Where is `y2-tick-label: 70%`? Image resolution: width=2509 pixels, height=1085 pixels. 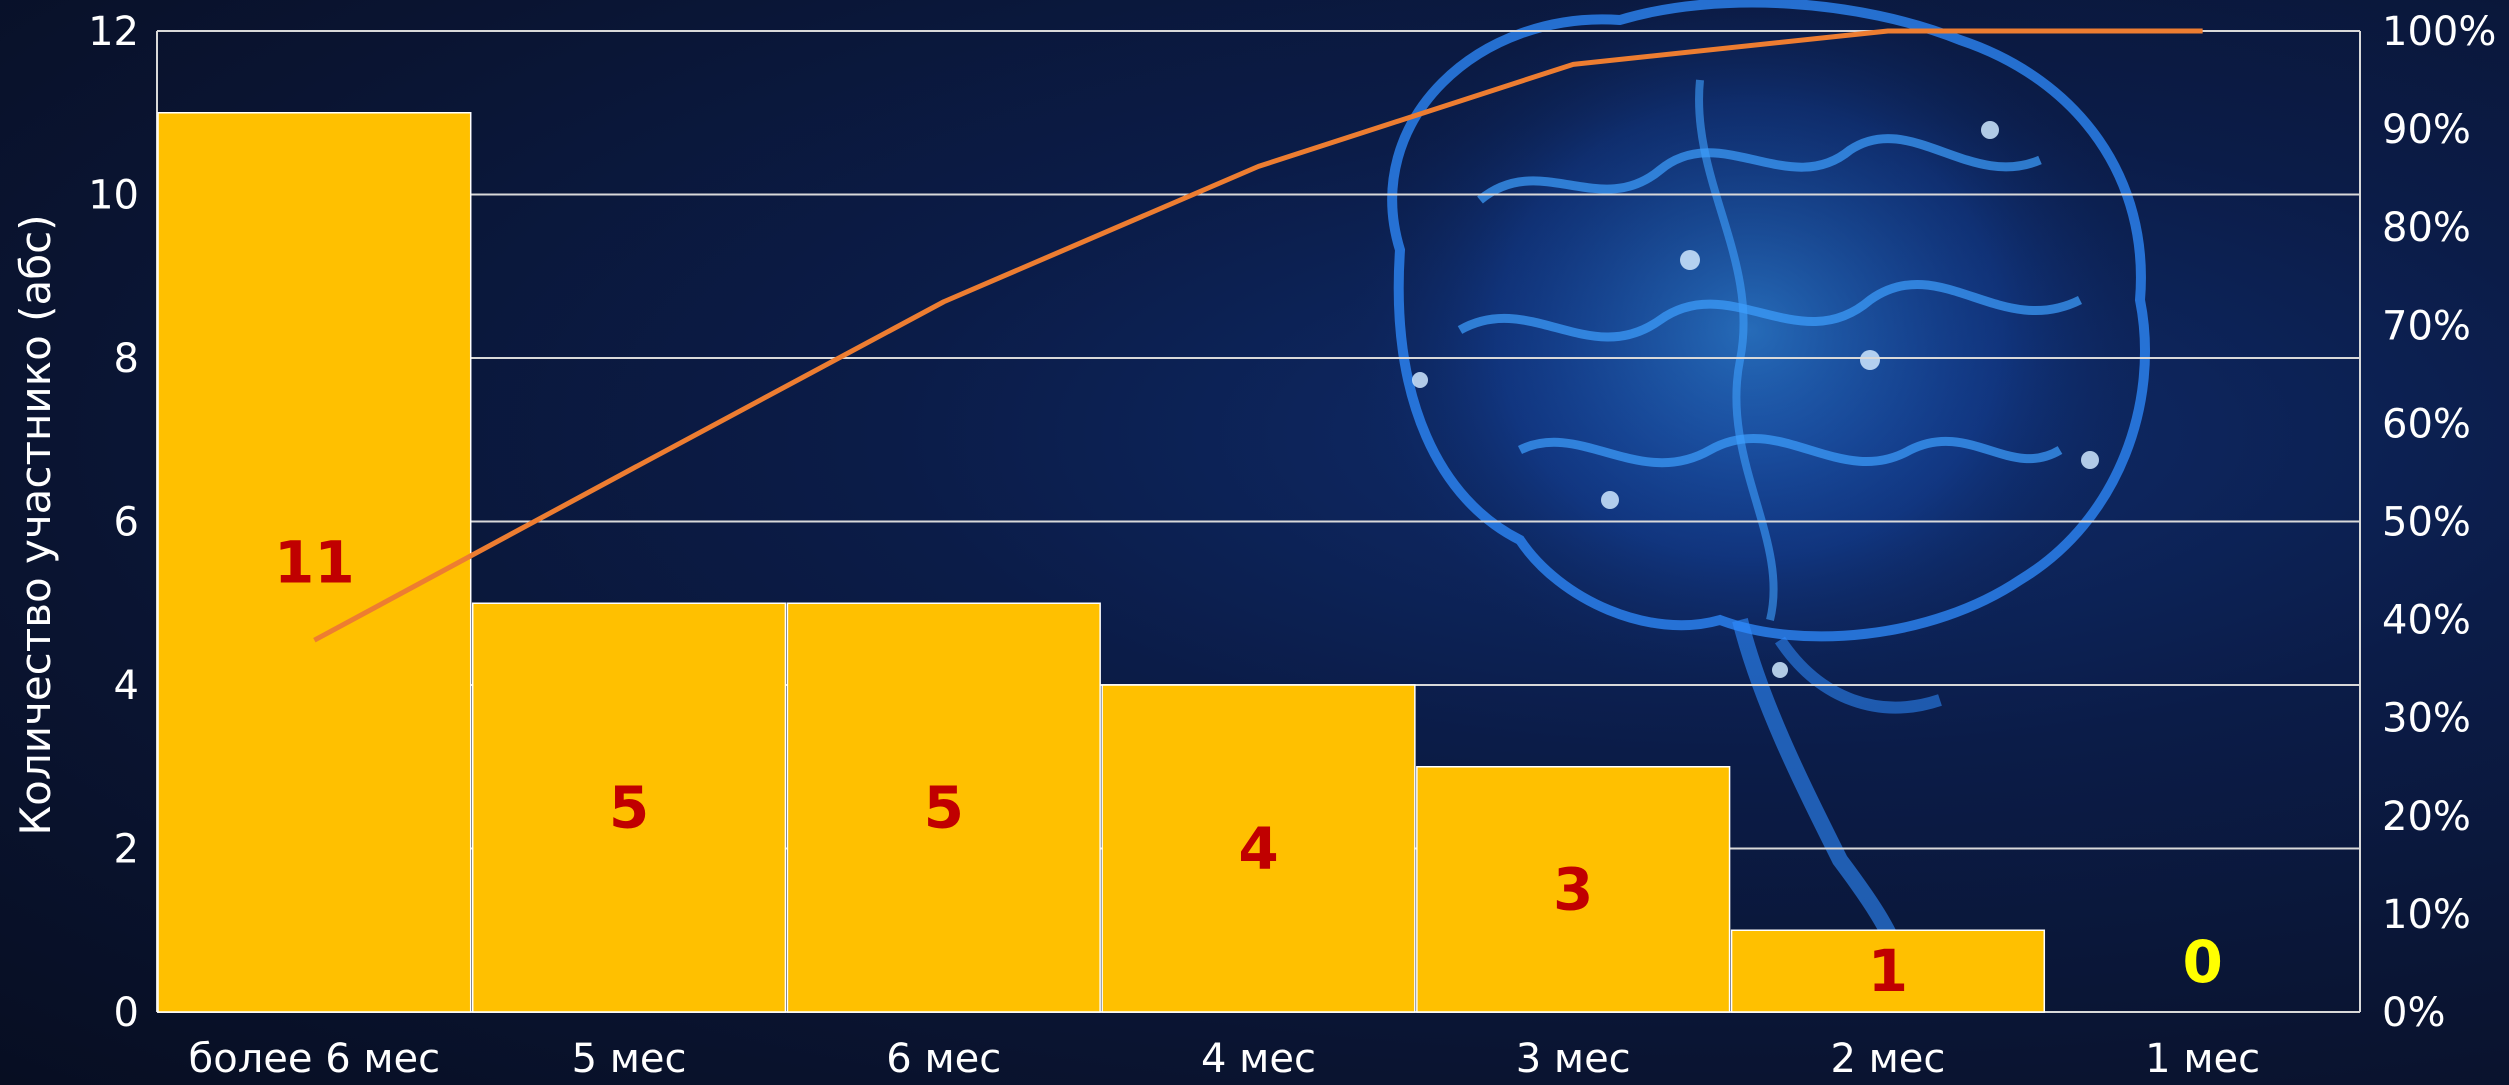
y2-tick-label: 70% is located at coordinates (2426, 326).